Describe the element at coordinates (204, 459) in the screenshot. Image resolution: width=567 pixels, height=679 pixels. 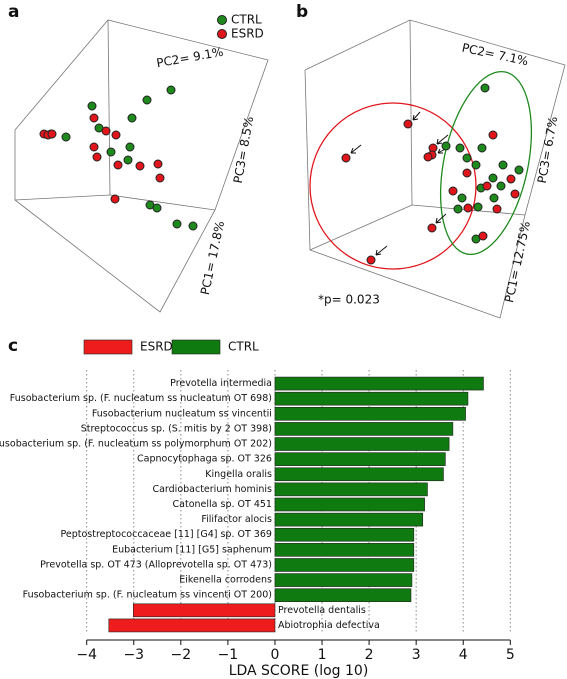
I see `category-label: Capnocytophaga sp. OT 326` at that location.